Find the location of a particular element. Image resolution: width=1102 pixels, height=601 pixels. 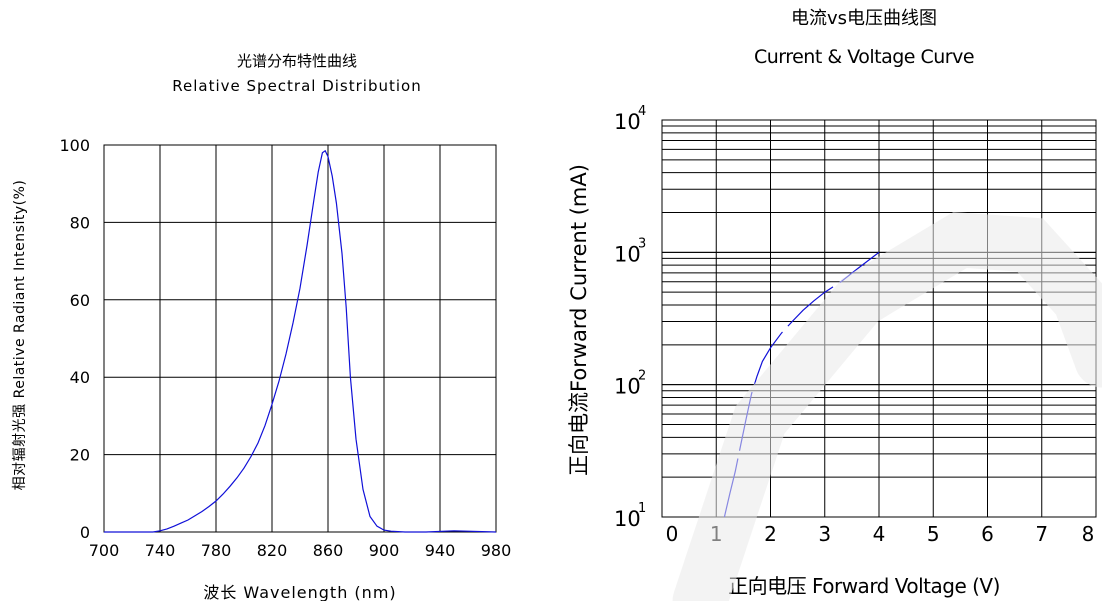

iv-y-tick-exponent: 1 is located at coordinates (642, 508).